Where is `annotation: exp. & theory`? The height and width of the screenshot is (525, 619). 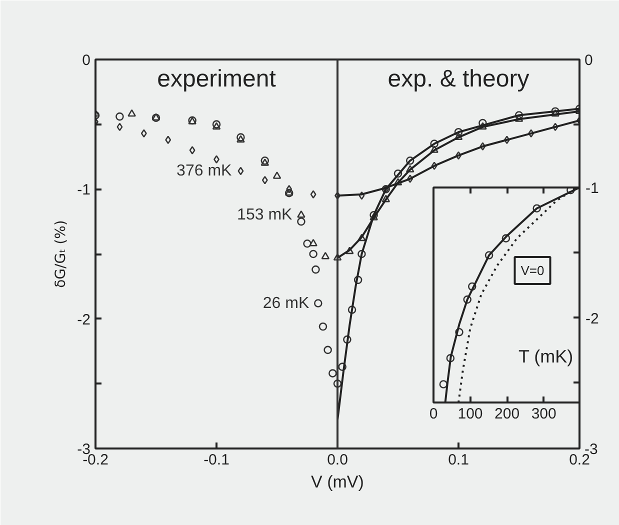 annotation: exp. & theory is located at coordinates (459, 79).